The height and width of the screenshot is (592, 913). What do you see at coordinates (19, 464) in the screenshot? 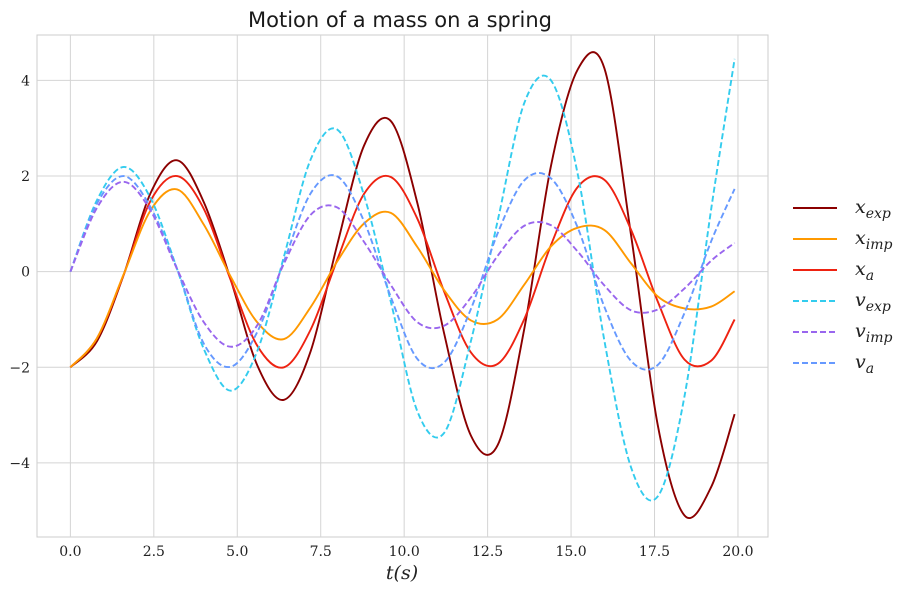
I see `y-tick-label: −4` at bounding box center [19, 464].